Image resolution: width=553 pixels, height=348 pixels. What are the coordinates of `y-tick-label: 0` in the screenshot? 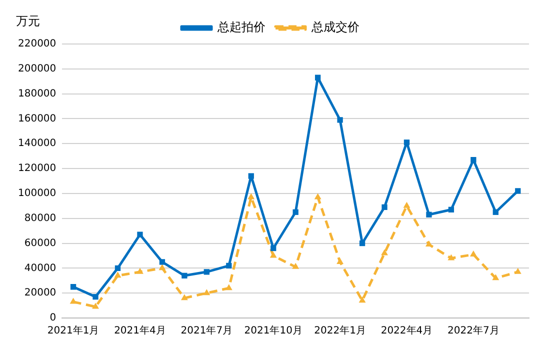 It's located at (53, 318).